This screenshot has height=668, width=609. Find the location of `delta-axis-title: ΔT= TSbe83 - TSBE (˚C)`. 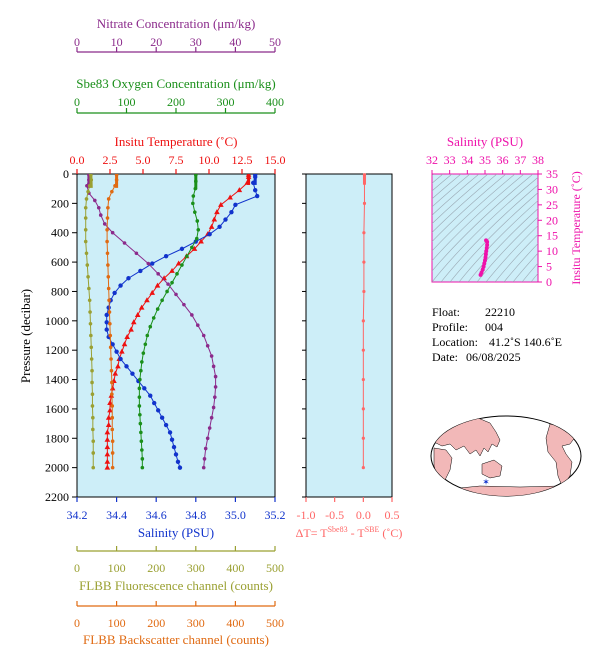

delta-axis-title: ΔT= TSbe83 - TSBE (˚C) is located at coordinates (349, 532).